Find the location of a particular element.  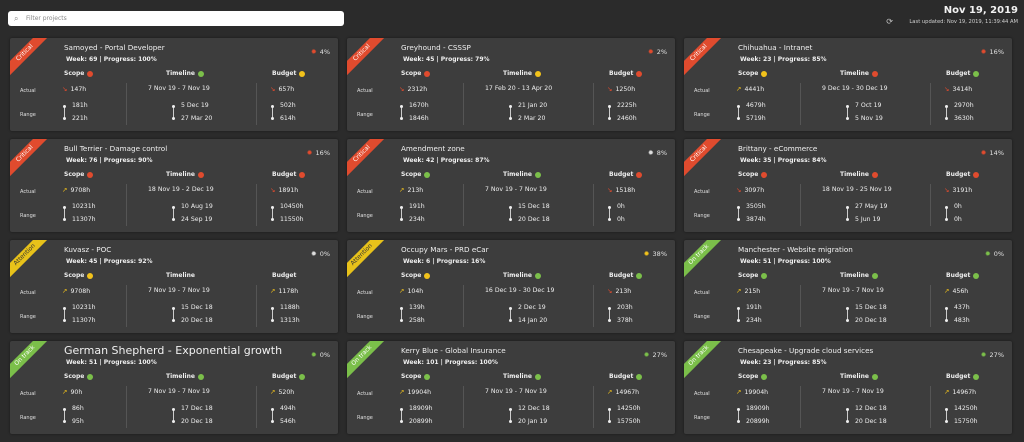

project-title: Kerry Blue - Global Insurance is located at coordinates (453, 350).